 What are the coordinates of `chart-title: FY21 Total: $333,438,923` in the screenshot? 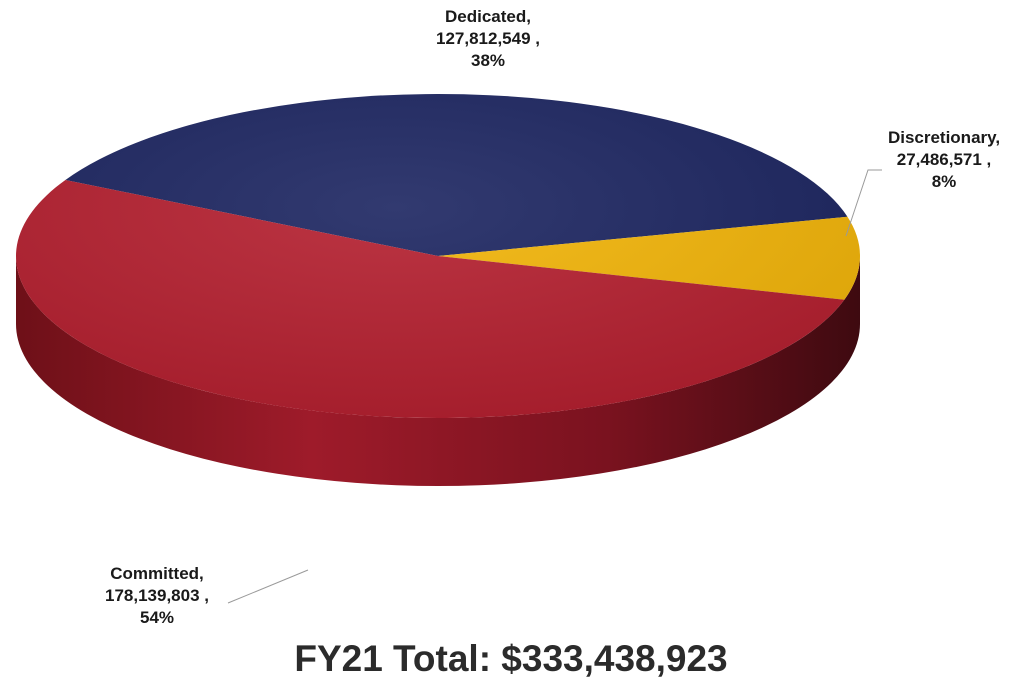 It's located at (511, 658).